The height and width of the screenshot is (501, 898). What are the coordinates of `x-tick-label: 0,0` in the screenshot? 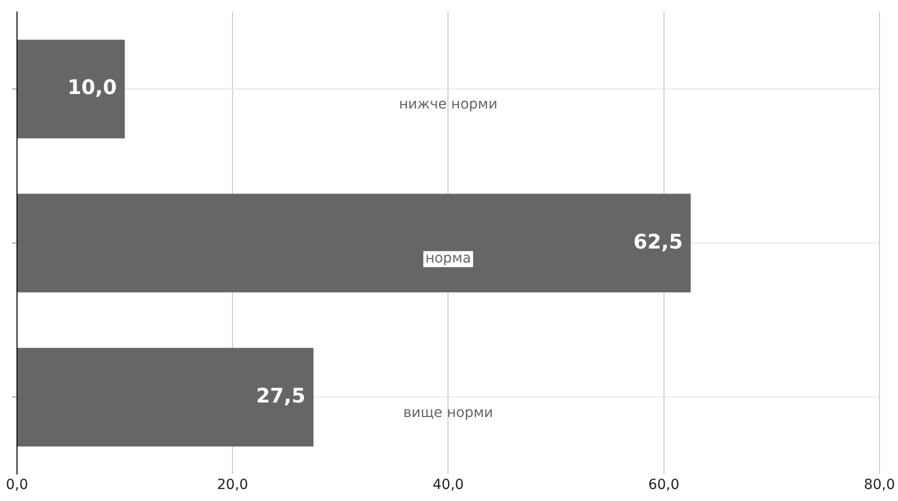 It's located at (17, 485).